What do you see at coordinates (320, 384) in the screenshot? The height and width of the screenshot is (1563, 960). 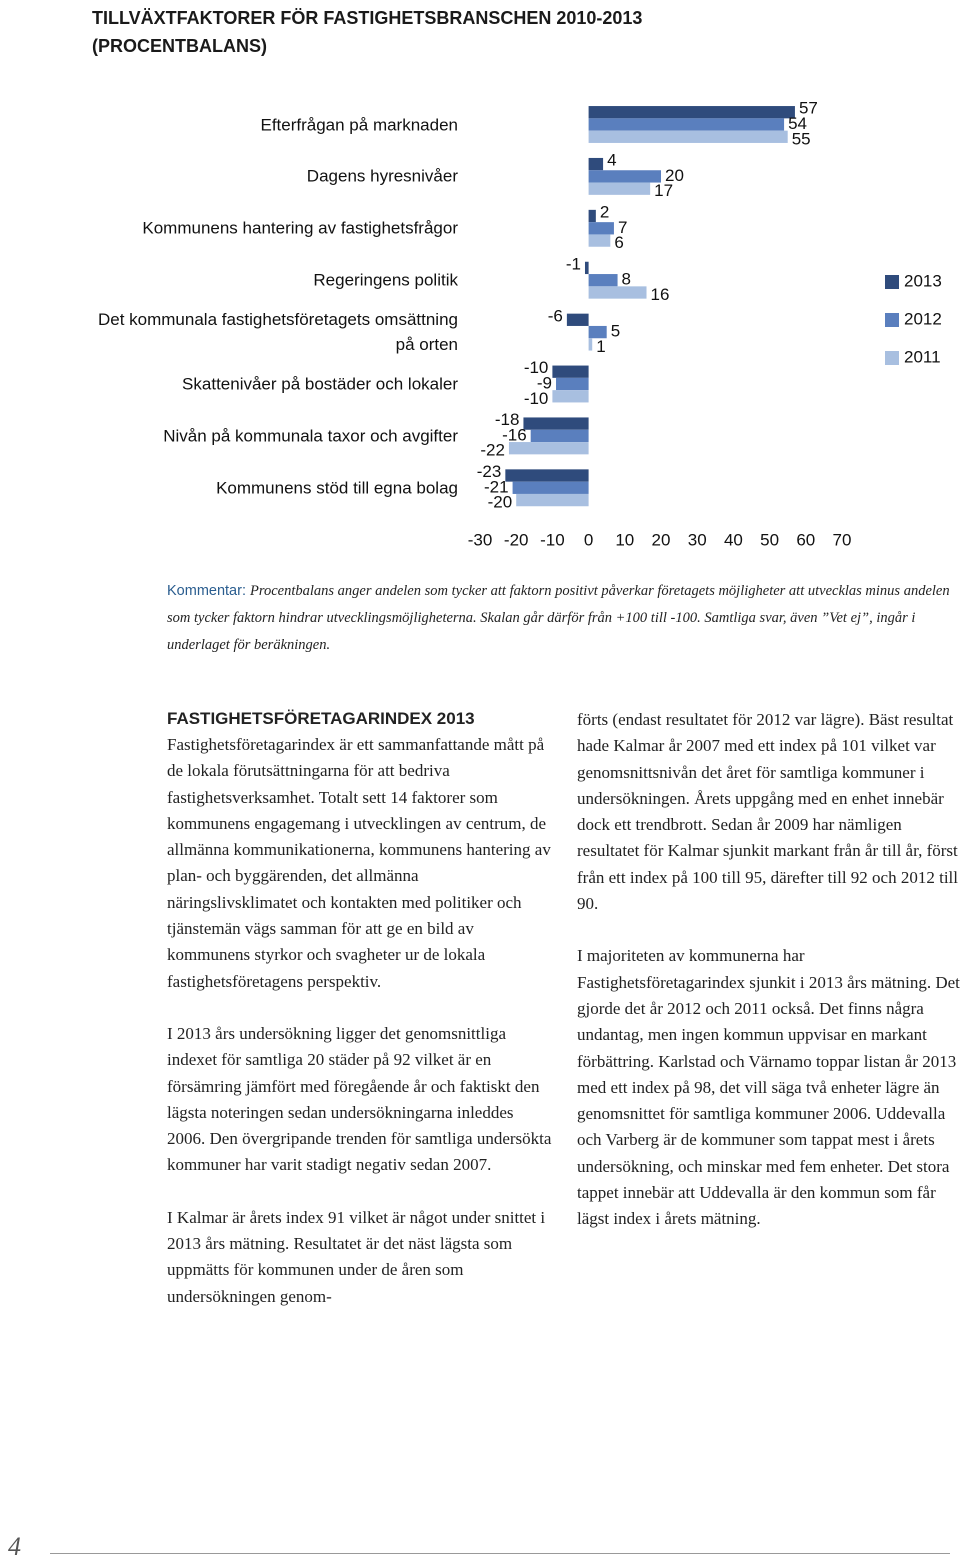 I see `category-label: Skattenivåer på bostäder och lokaler` at bounding box center [320, 384].